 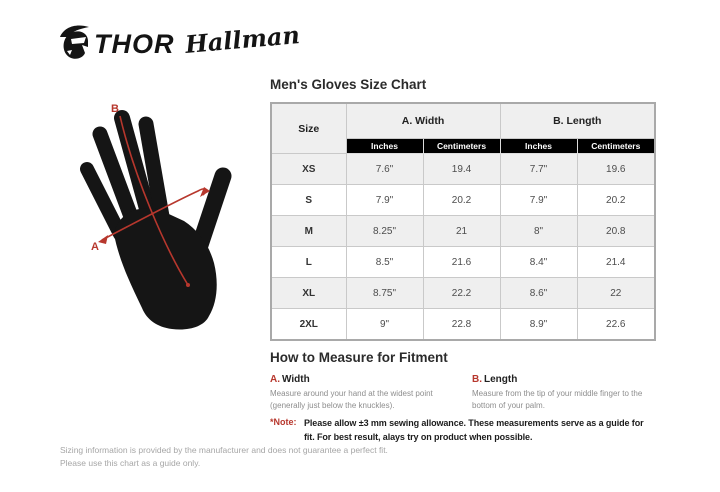 What do you see at coordinates (242, 39) in the screenshot?
I see `hallman-wordmark: Hallman` at bounding box center [242, 39].